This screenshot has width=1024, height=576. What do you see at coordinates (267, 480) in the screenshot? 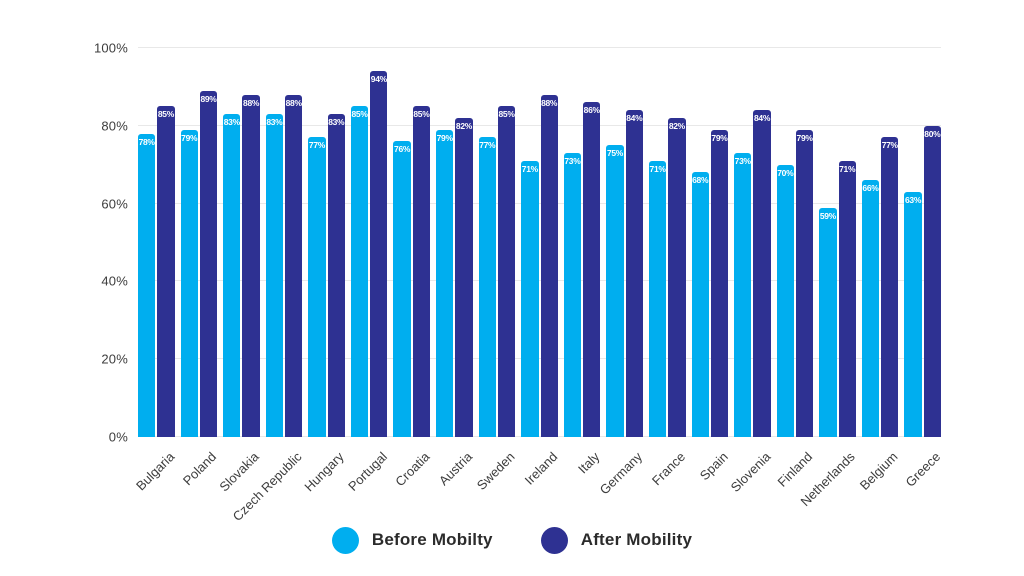
I see `x-label-cell-czech-republic: Czech Republic` at bounding box center [267, 480].